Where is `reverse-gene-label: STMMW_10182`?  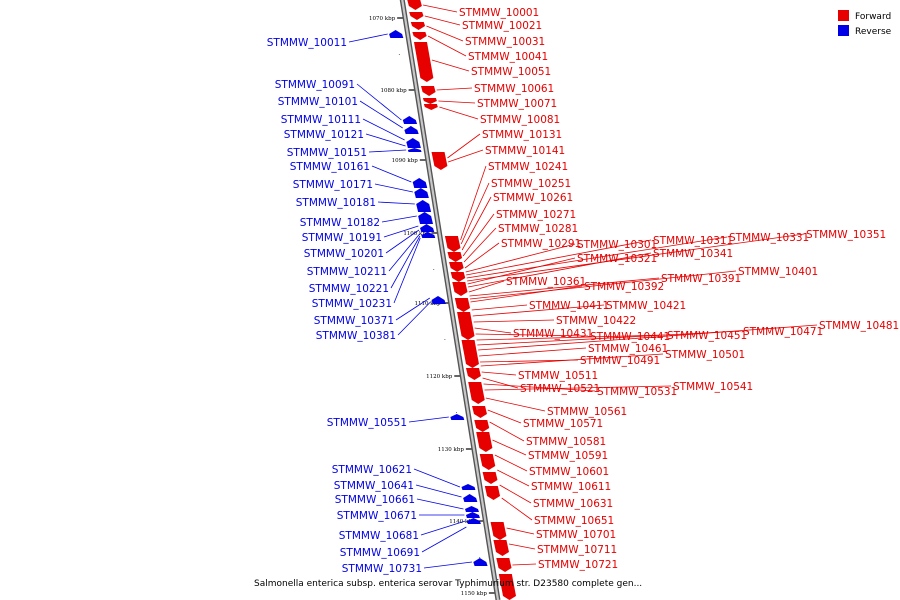
reverse-gene-label: STMMW_10182 is located at coordinates (340, 223).